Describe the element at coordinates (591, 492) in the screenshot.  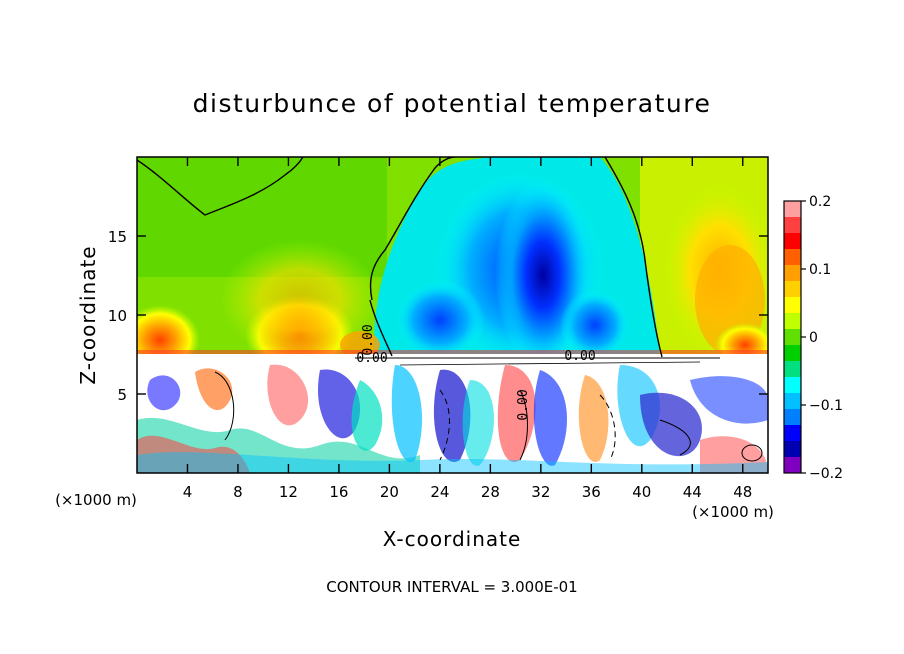
I see `x-tick-label: 36` at that location.